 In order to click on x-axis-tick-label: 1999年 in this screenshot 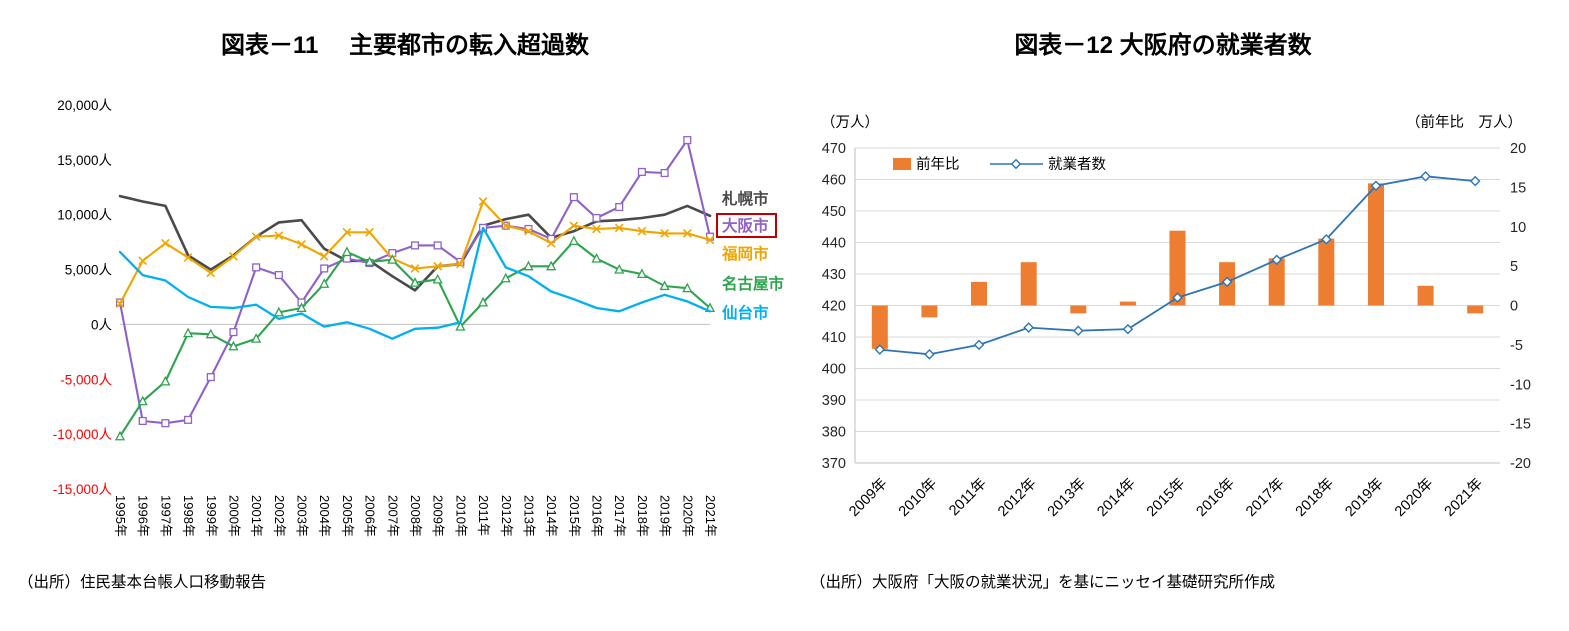, I will do `click(211, 516)`.